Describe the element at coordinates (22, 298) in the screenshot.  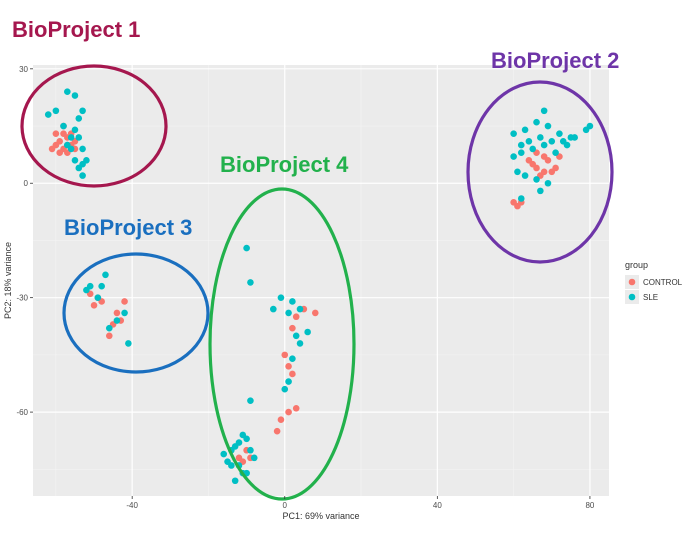
I see `y-tick-label: -30` at that location.